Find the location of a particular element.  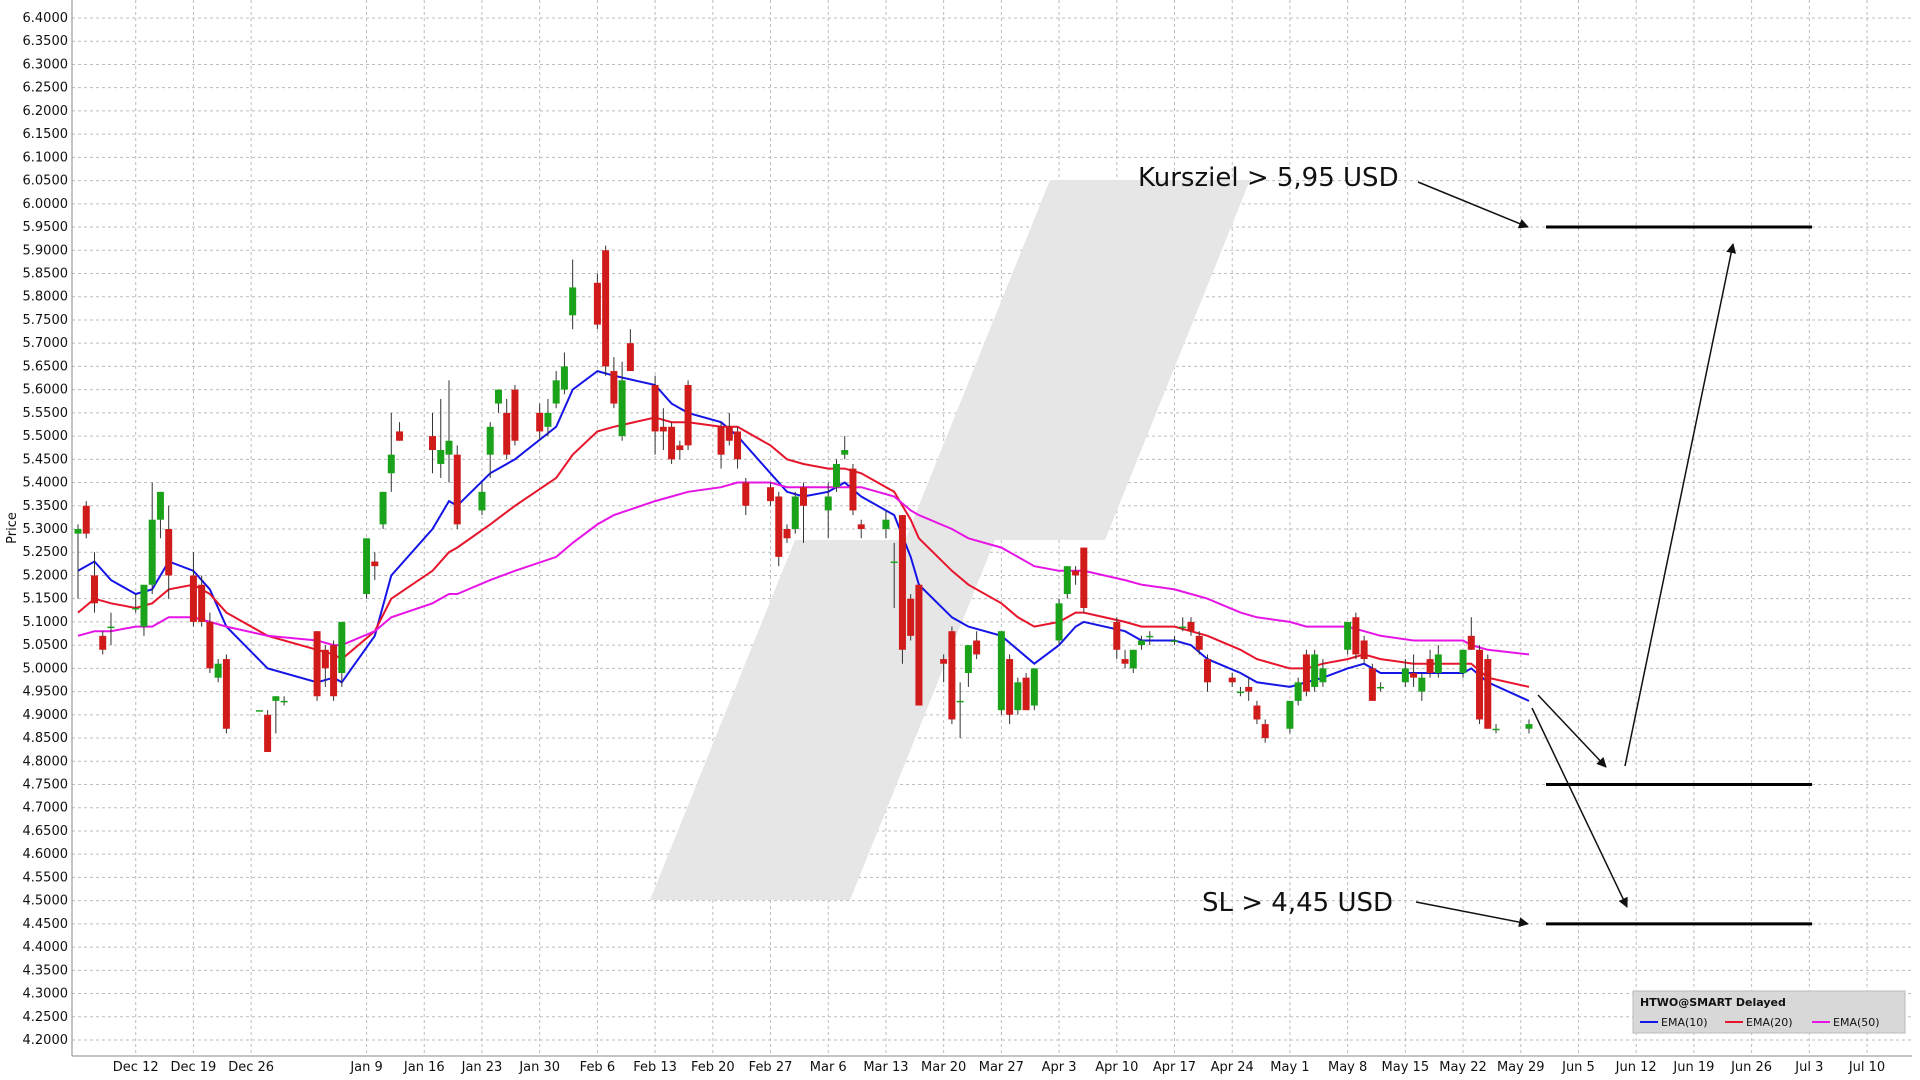

x-tick-label: Jun 5 is located at coordinates (1578, 1067).